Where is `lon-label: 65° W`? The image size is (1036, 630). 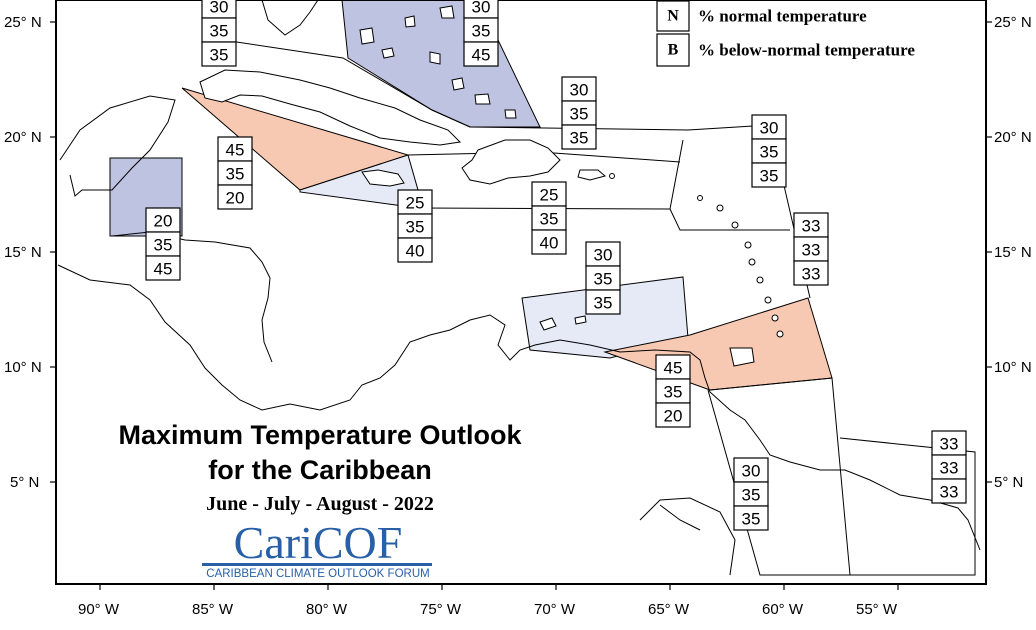 lon-label: 65° W is located at coordinates (669, 609).